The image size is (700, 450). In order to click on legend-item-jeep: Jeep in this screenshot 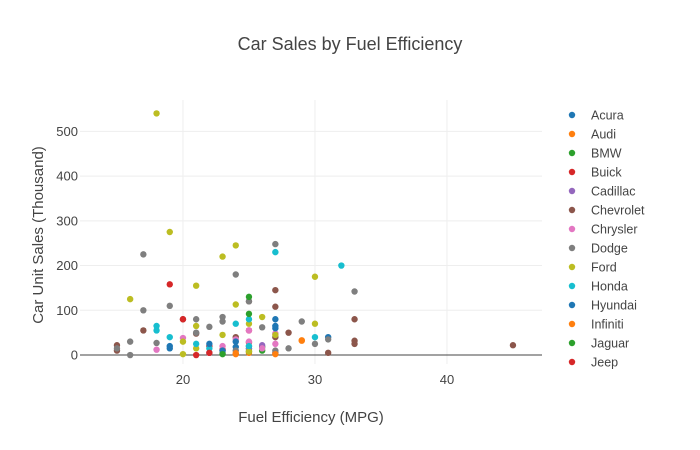, I will do `click(593, 363)`.